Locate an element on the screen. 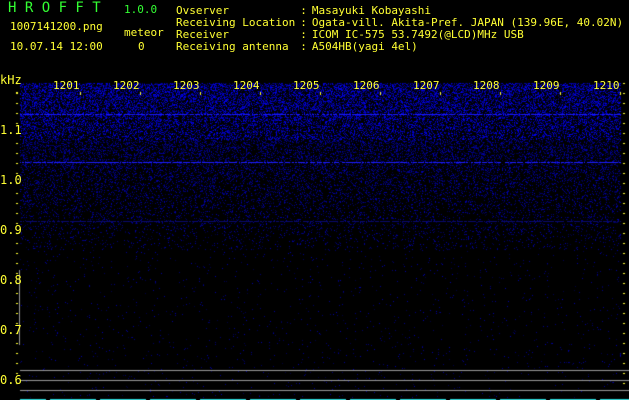 This screenshot has width=629, height=400. meteor-count: 0 is located at coordinates (141, 46).